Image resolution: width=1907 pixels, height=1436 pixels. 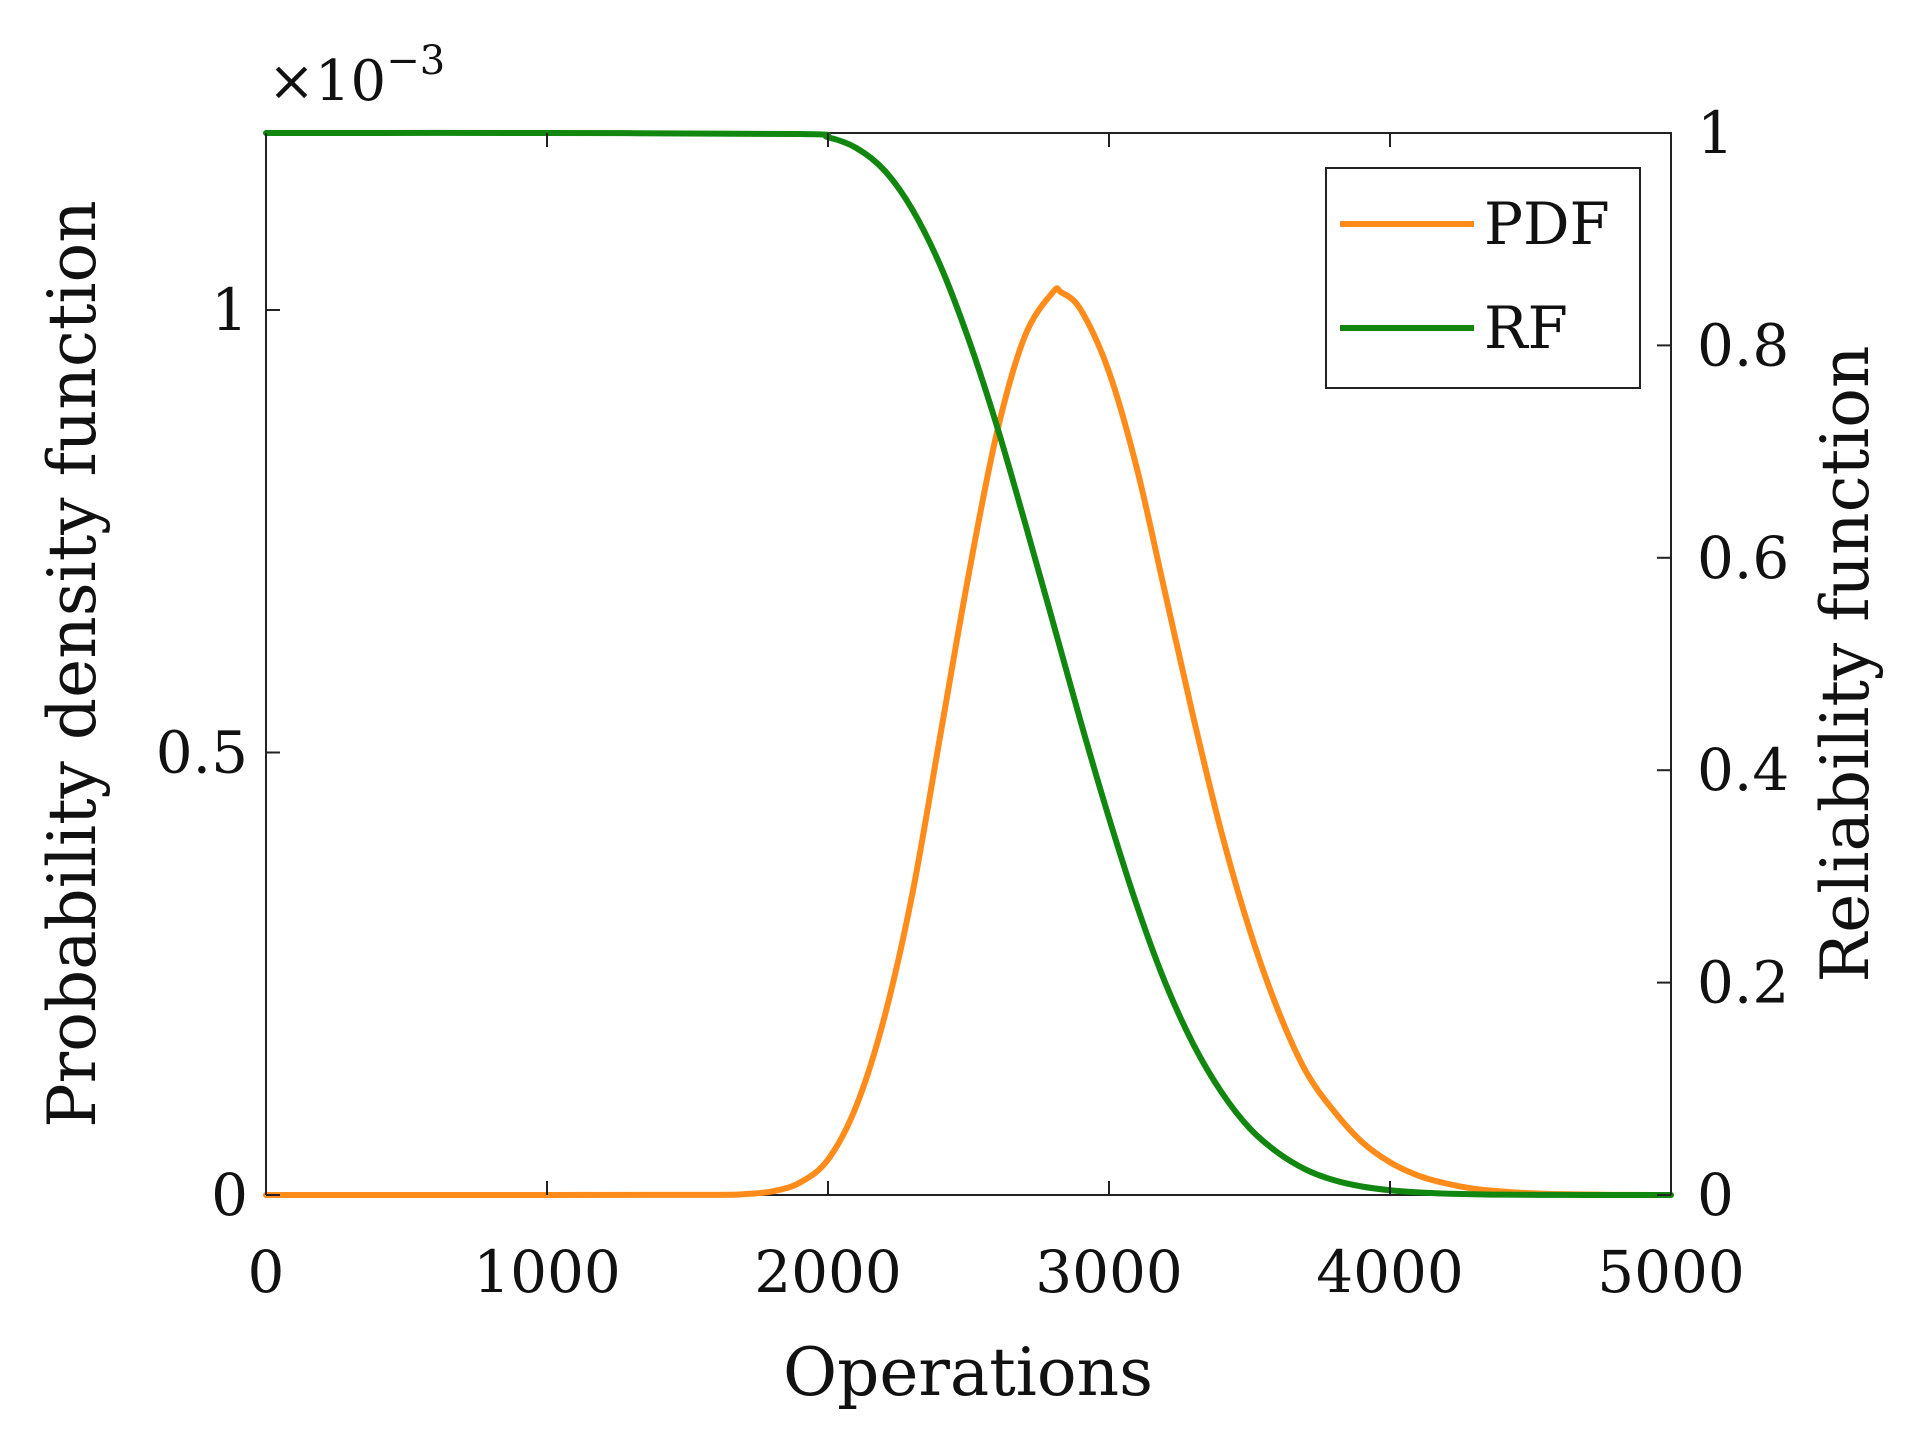 What do you see at coordinates (229, 1195) in the screenshot?
I see `y-left-tick-label: 0` at bounding box center [229, 1195].